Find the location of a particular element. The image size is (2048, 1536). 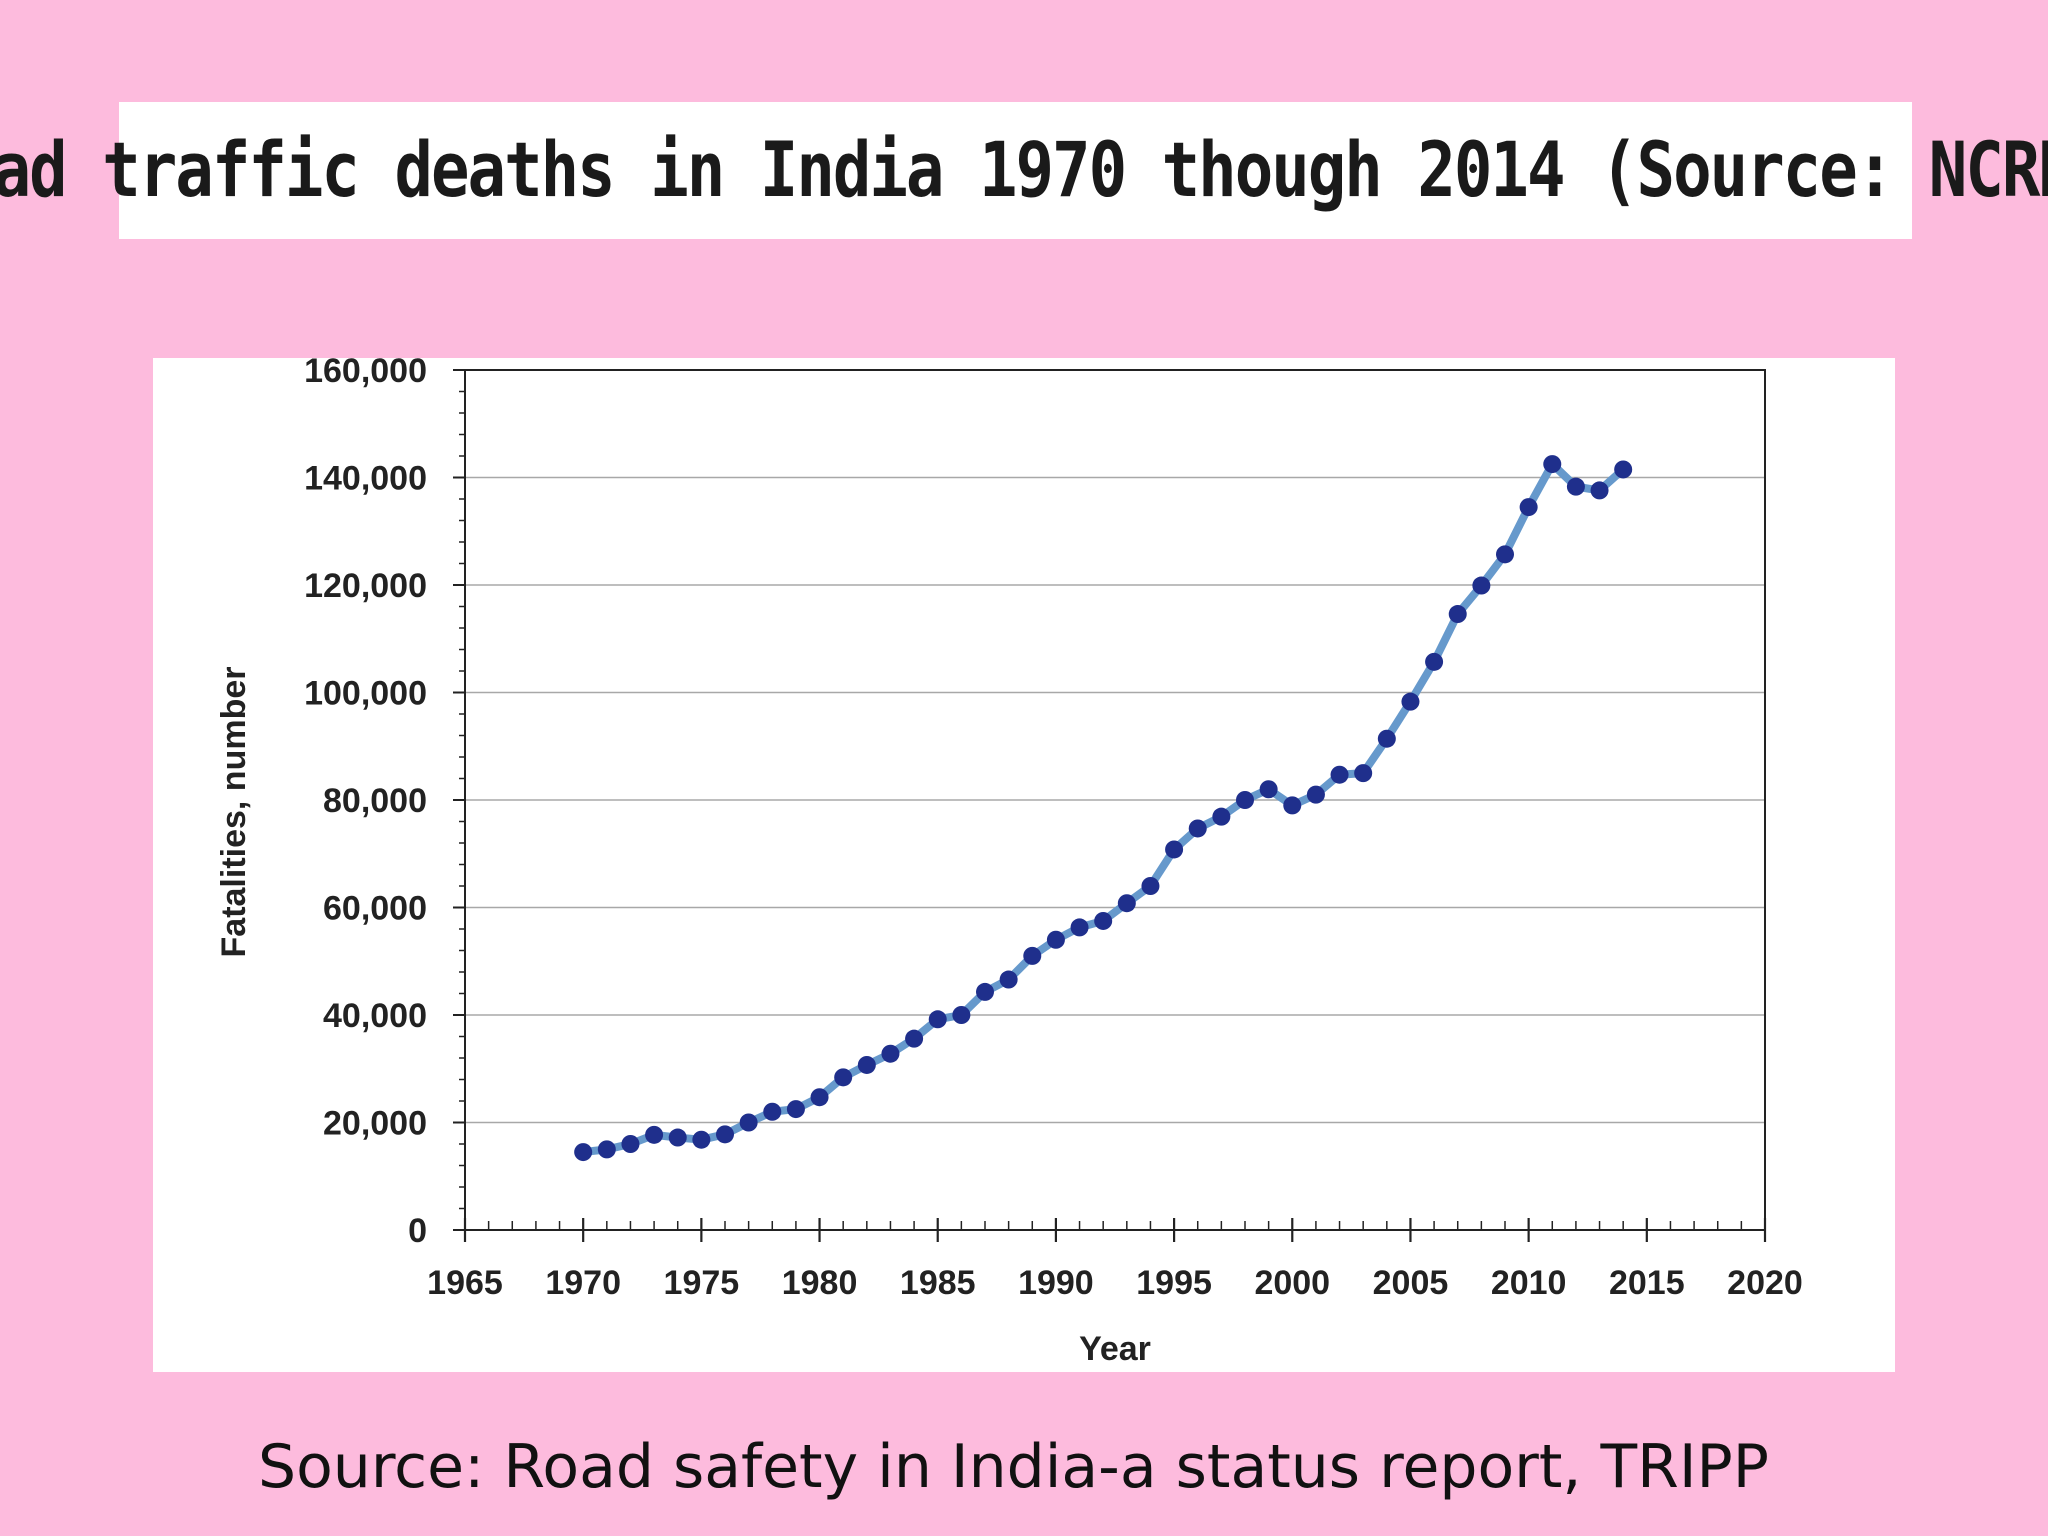

y-tick-label: 160,000 is located at coordinates (365, 374).